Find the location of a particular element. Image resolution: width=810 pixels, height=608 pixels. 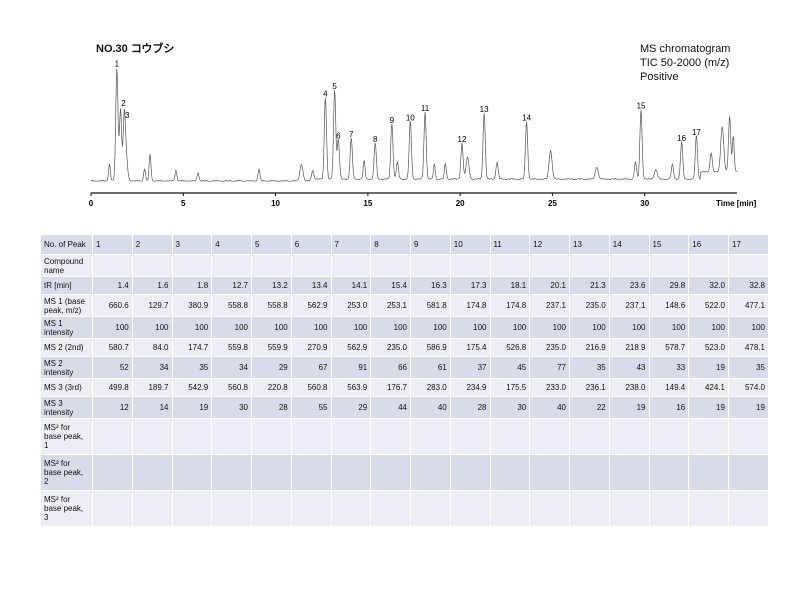

table-cell: 45 is located at coordinates (510, 367).